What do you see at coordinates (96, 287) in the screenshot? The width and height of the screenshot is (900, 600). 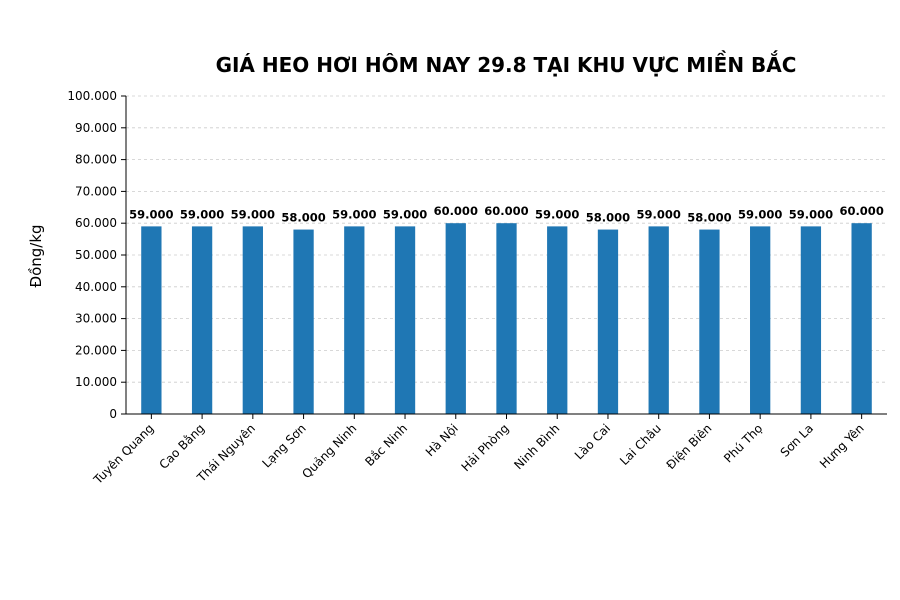 I see `y-tick-label: 40.000` at bounding box center [96, 287].